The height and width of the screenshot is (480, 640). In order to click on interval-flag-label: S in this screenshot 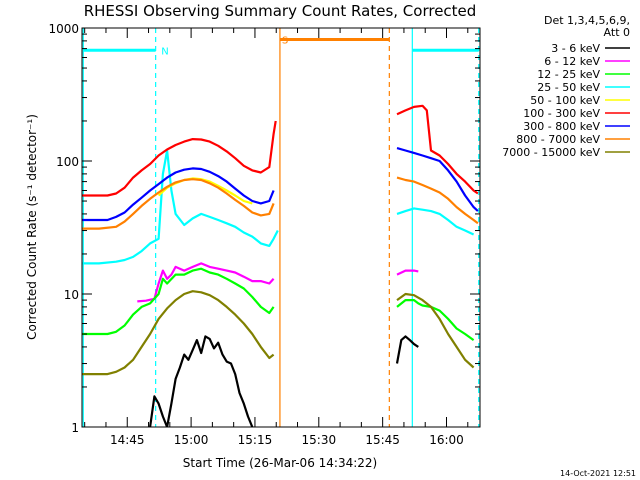, I will do `click(285, 40)`.